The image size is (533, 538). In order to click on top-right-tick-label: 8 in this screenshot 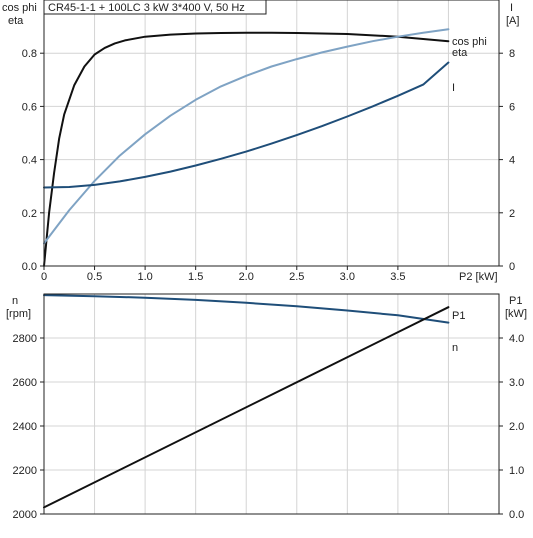, I will do `click(512, 54)`.